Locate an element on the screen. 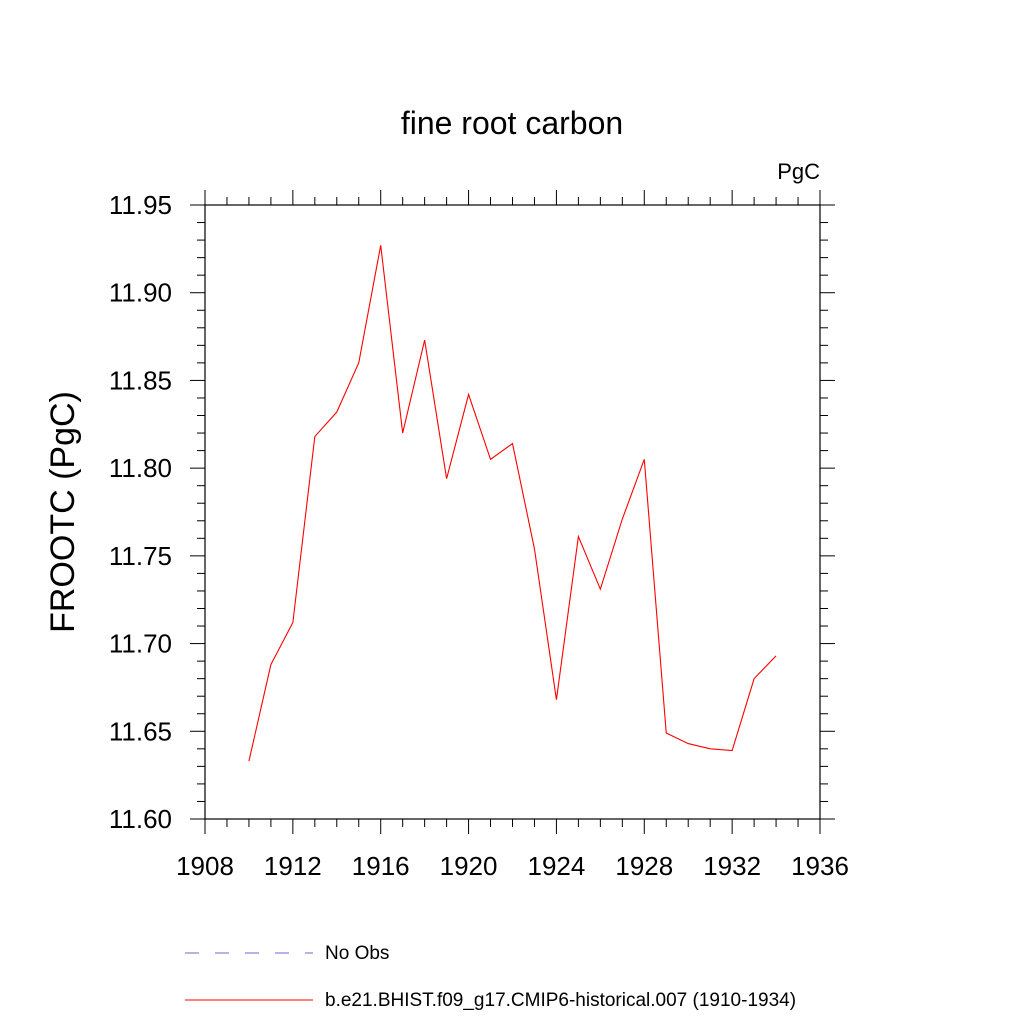 This screenshot has width=1024, height=1024. x-tick-label: 1920 is located at coordinates (469, 866).